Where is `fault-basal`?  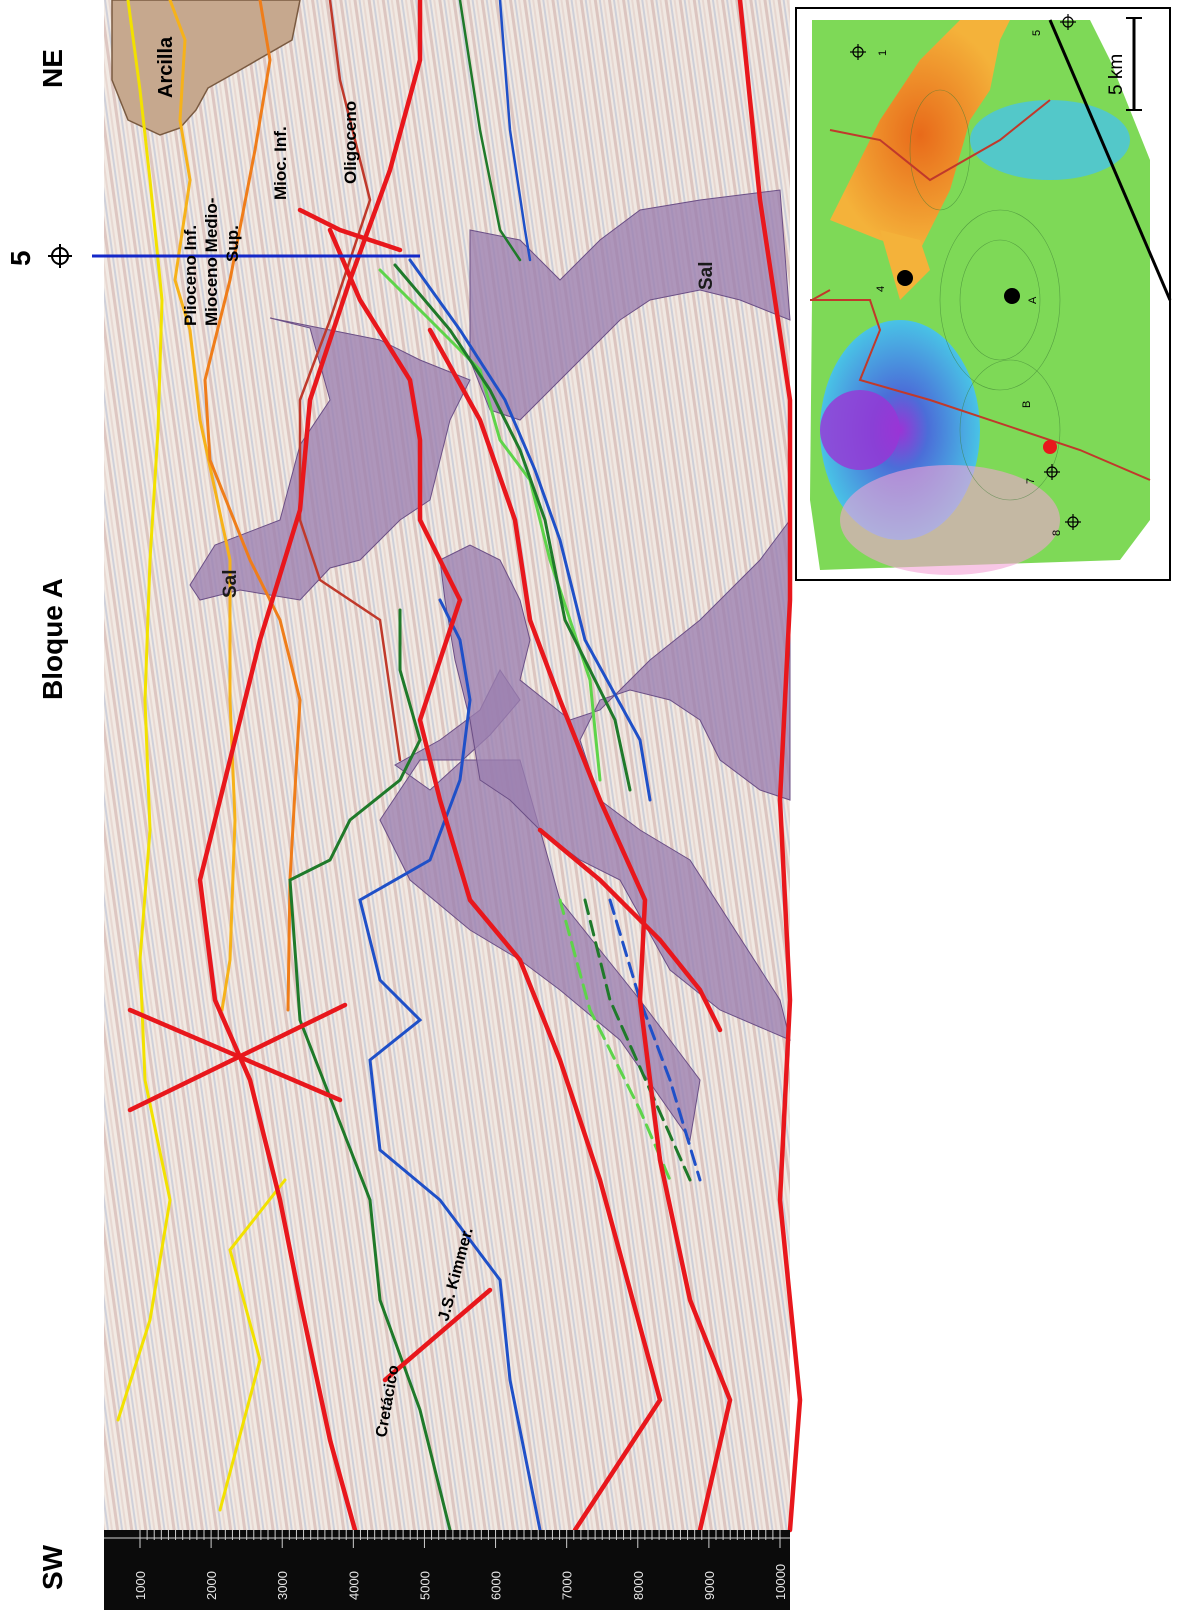
fault-basal is located at coordinates (770, 766).